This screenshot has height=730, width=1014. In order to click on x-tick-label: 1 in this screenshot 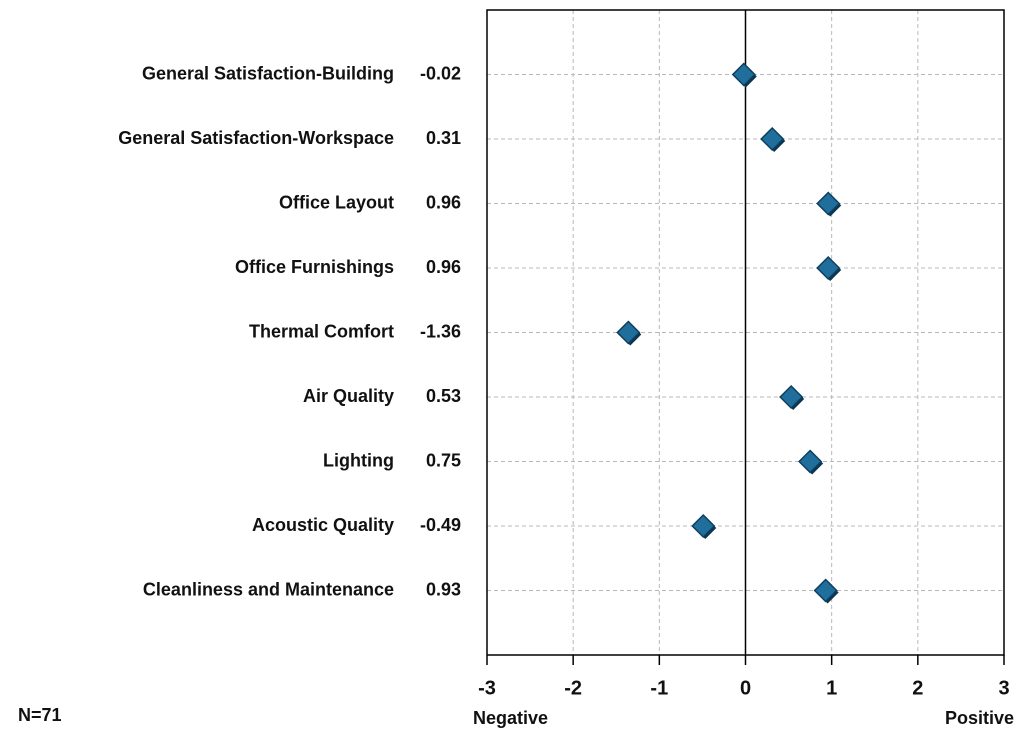, I will do `click(831, 688)`.